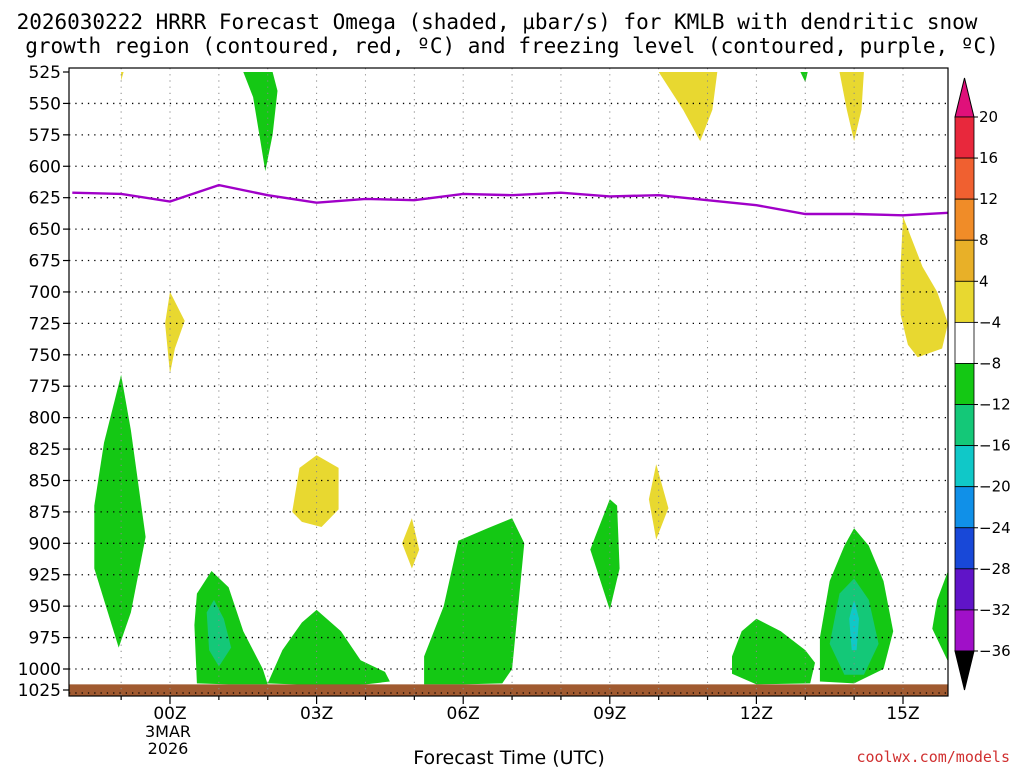  I want to click on y-tick-label-750: 750, so click(45, 356).